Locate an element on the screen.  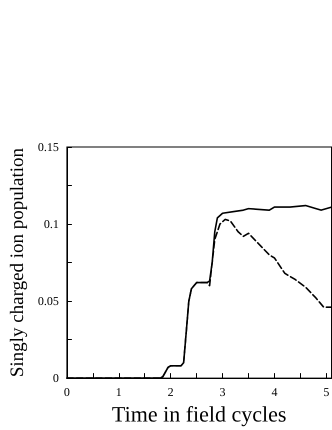
x-axis-title: Time in field cycles is located at coordinates (199, 414).